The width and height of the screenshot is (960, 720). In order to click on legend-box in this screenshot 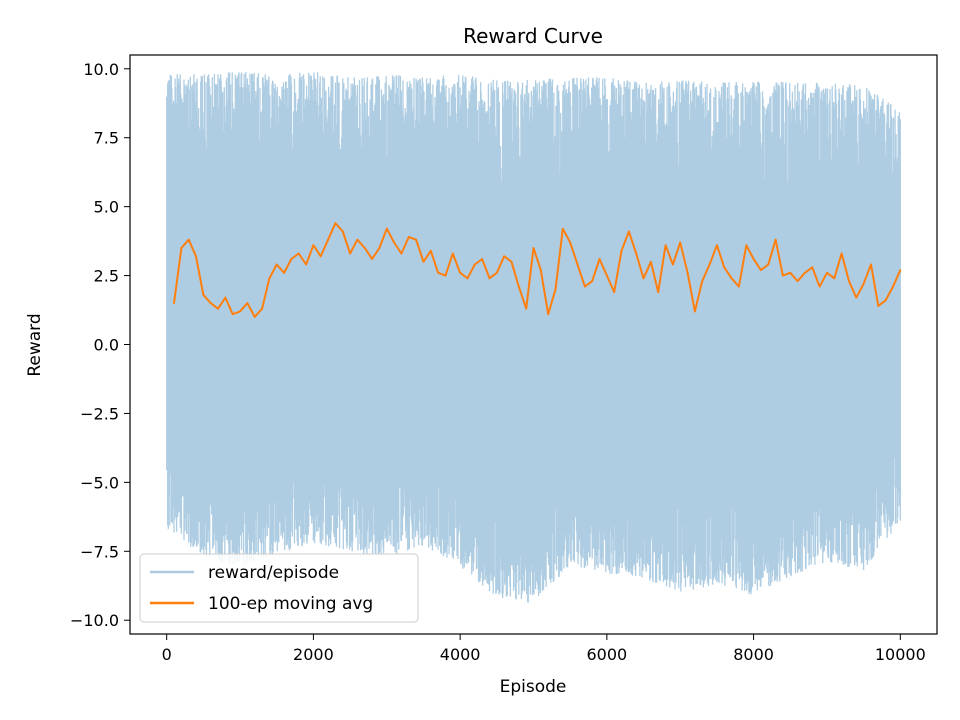, I will do `click(279, 588)`.